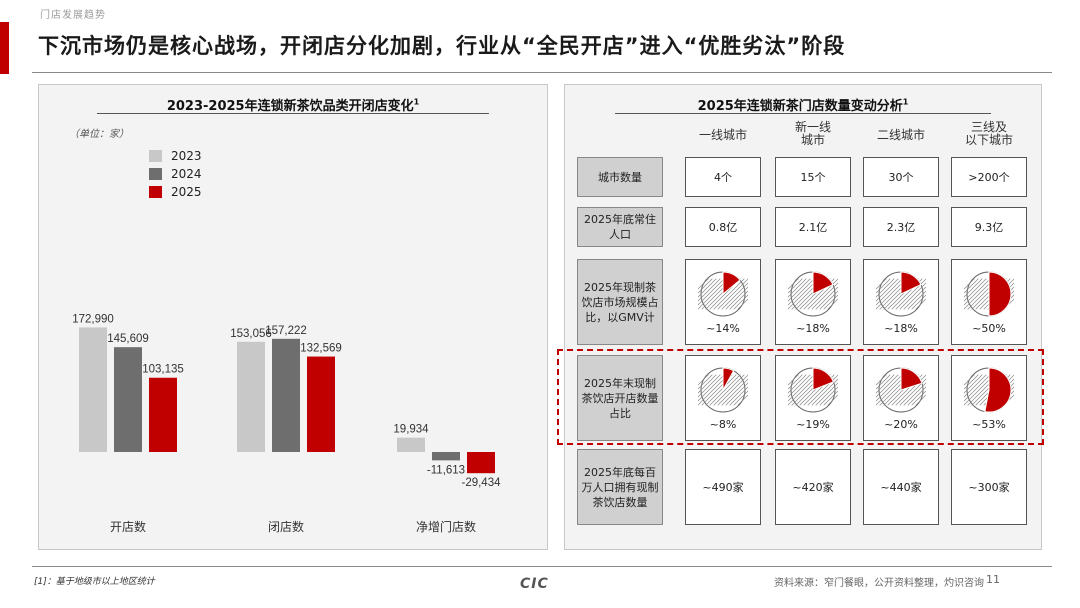 This screenshot has width=1080, height=608. I want to click on cell-value-0-0: 4个, so click(723, 177).